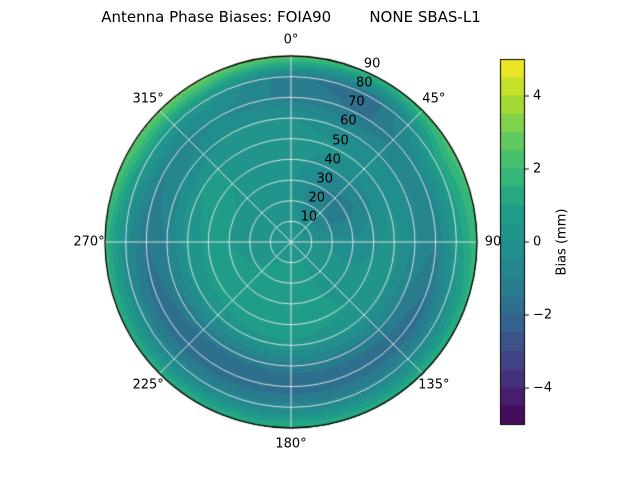  Describe the element at coordinates (332, 160) in the screenshot. I see `radial-tick-label: 40` at that location.